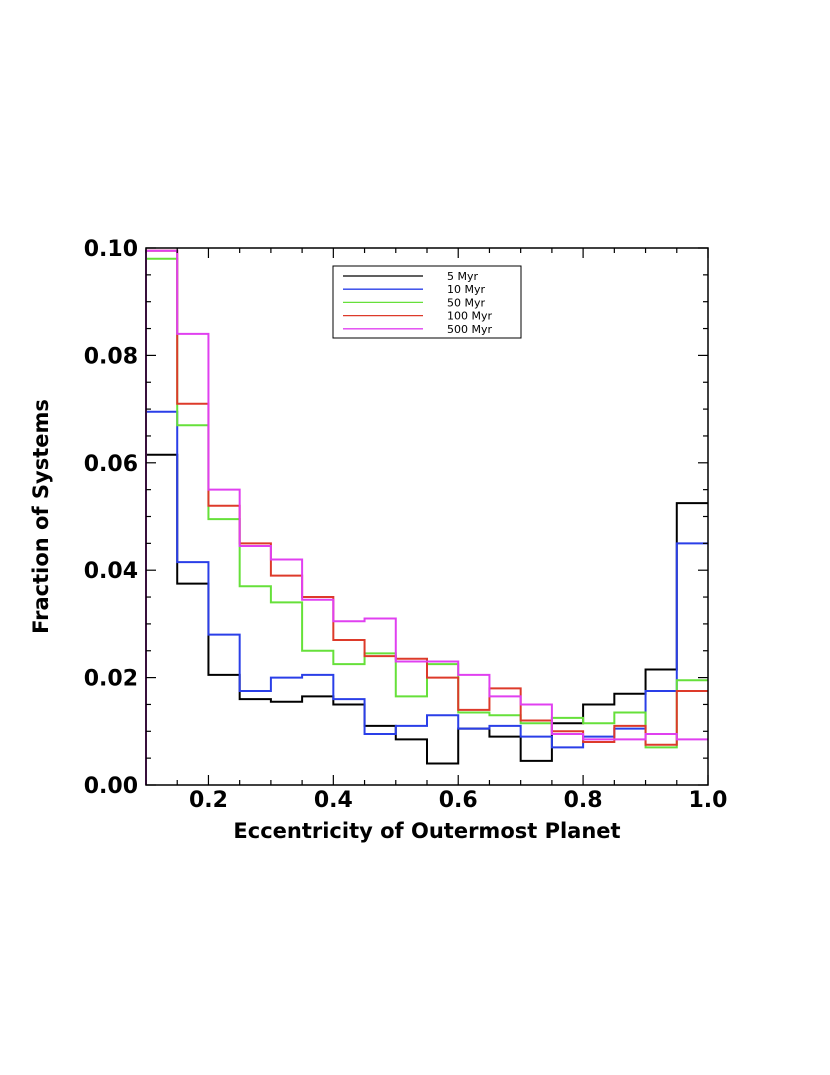  I want to click on y-axis-title: Fraction of Systems, so click(41, 516).